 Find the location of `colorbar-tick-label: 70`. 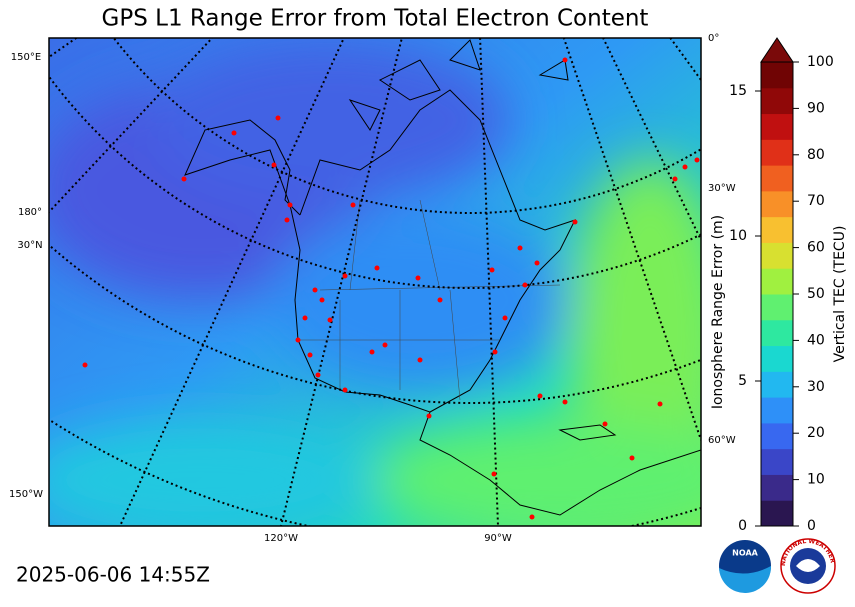

colorbar-tick-label: 70 is located at coordinates (816, 201).